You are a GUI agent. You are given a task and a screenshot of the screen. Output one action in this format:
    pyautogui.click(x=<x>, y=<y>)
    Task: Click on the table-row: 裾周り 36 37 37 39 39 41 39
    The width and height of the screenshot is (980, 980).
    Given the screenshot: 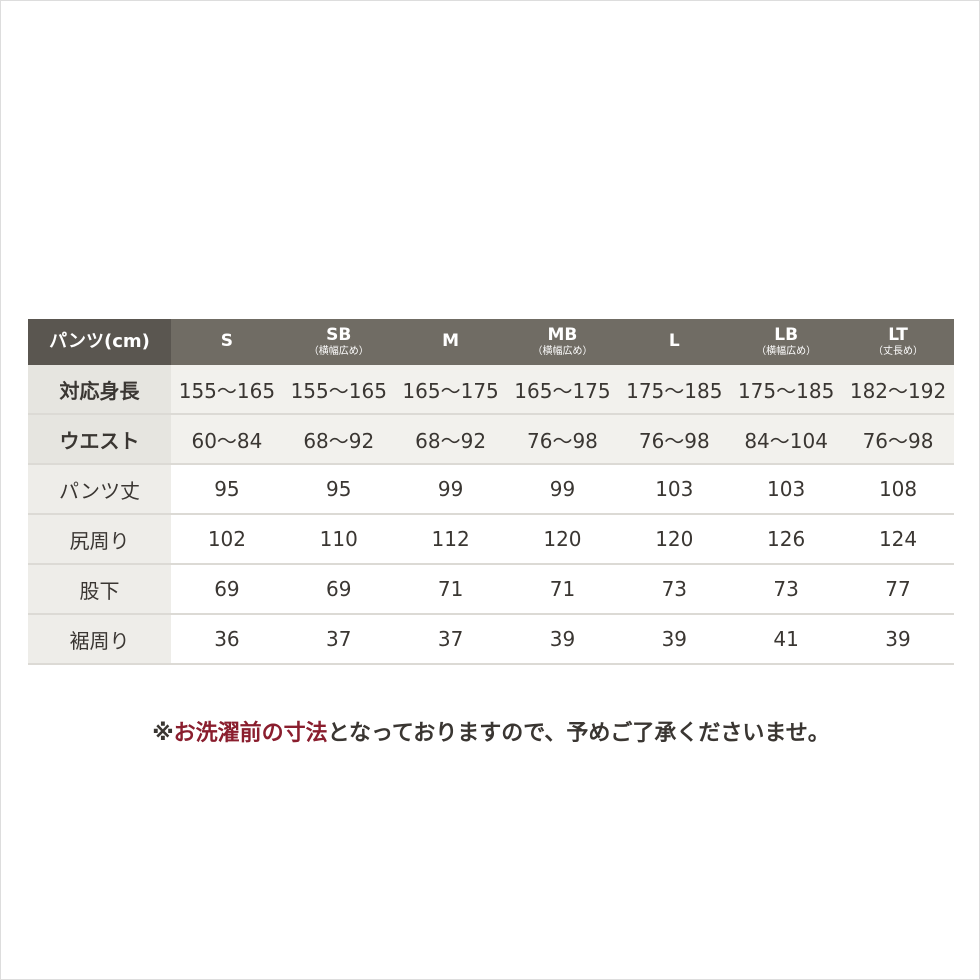 What is the action you would take?
    pyautogui.click(x=491, y=639)
    